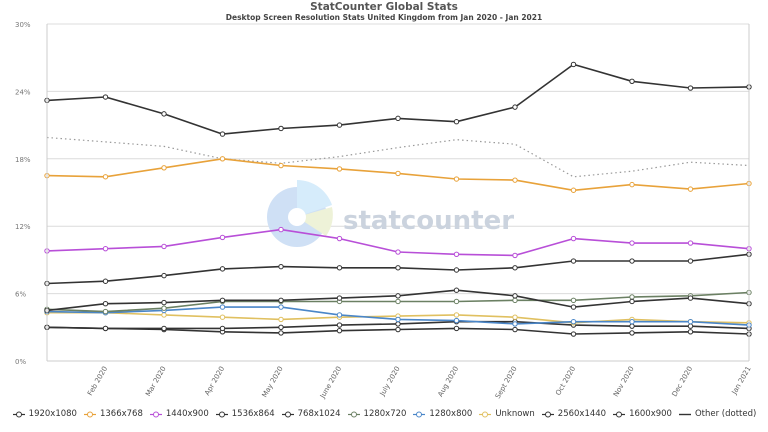 The height and width of the screenshot is (432, 768). Describe the element at coordinates (179, 414) in the screenshot. I see `legend-item: 1440x900` at that location.